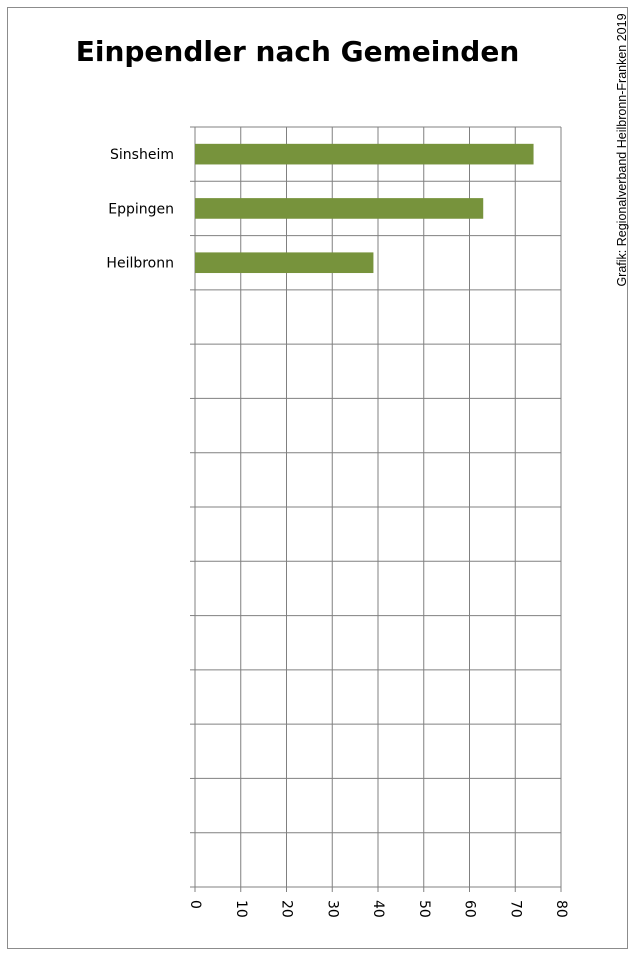  Describe the element at coordinates (195, 904) in the screenshot. I see `x-tick-label: 0` at that location.